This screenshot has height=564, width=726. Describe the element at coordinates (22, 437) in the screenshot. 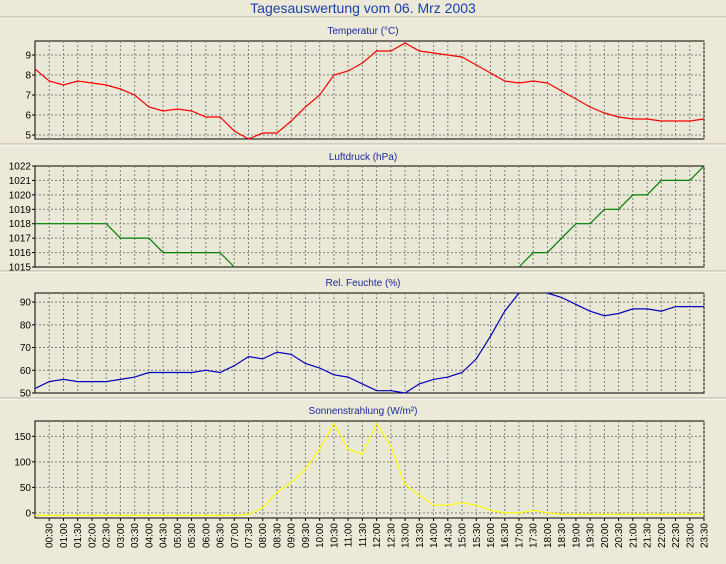

I see `y-tick-label: 150` at that location.